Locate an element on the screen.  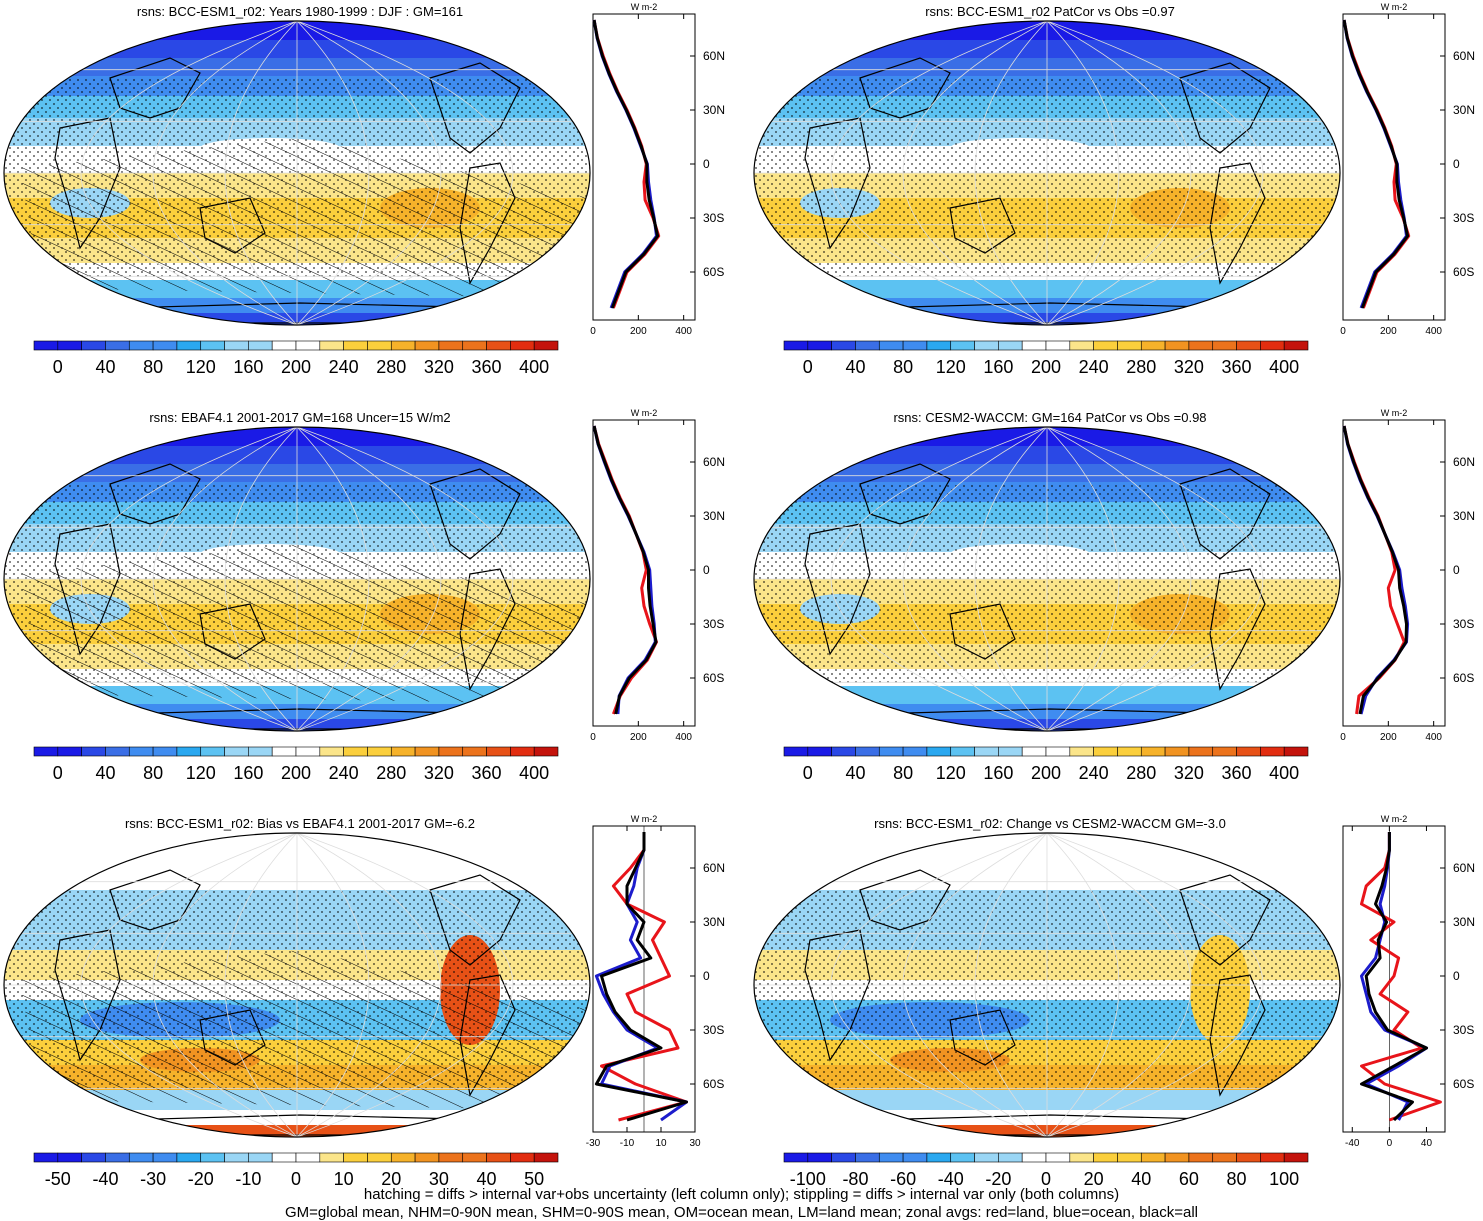
colorbar: -100 -80 -60 -40 -20 0 20 40 60 80 100 is located at coordinates (1046, 1170).